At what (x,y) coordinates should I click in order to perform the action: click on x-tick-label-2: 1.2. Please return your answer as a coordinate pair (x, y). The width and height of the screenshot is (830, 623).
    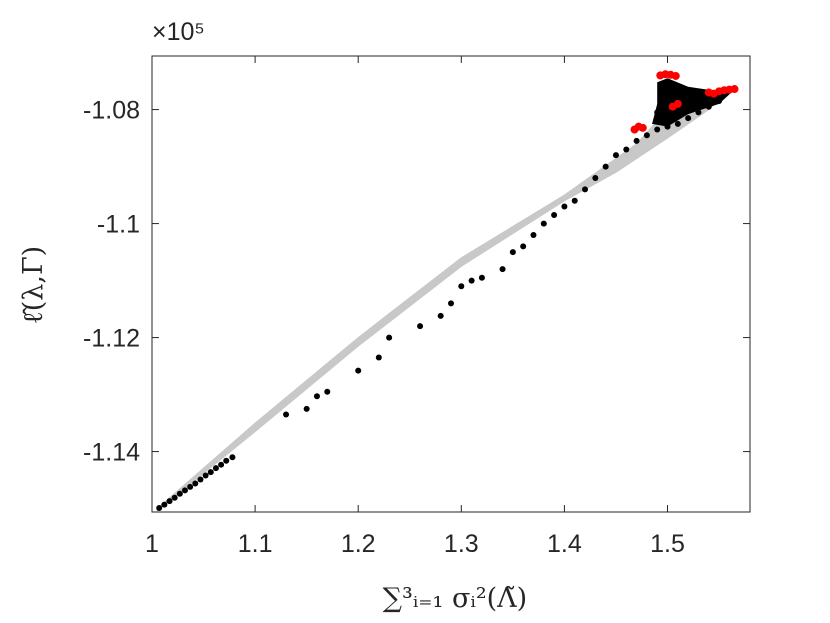
    Looking at the image, I should click on (358, 544).